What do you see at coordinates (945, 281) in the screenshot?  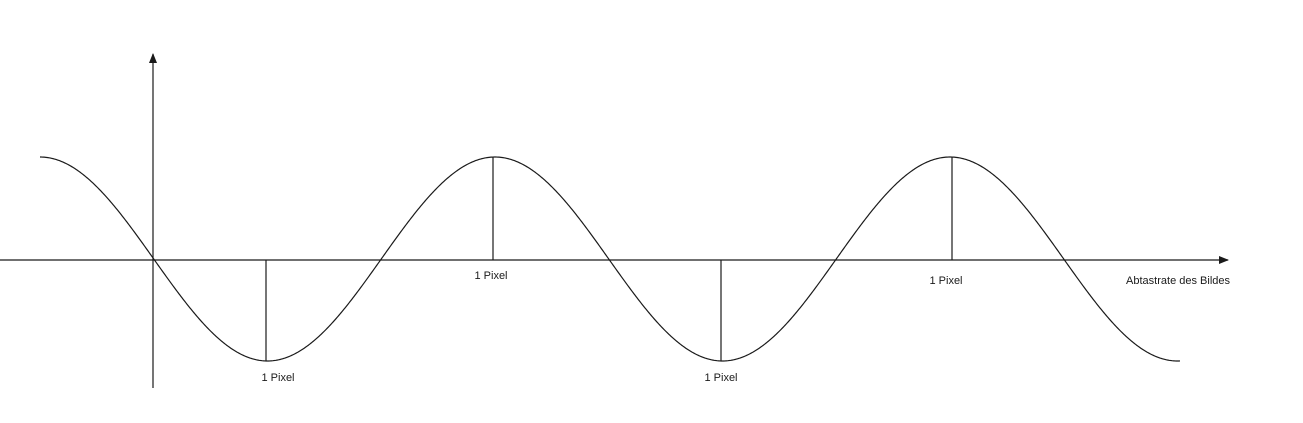 I see `sample-label-4: 1 Pixel` at bounding box center [945, 281].